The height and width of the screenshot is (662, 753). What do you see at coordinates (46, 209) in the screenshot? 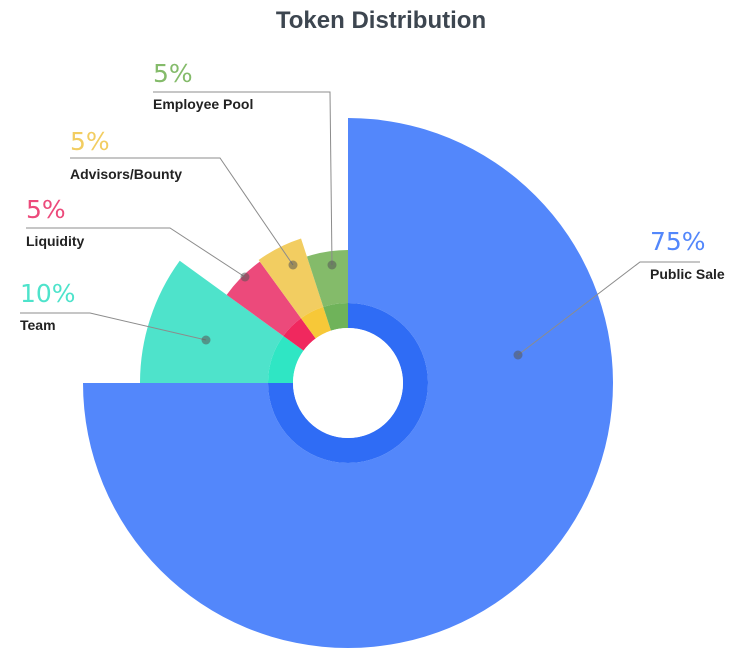
I see `value-label-liquidity: 5%` at bounding box center [46, 209].